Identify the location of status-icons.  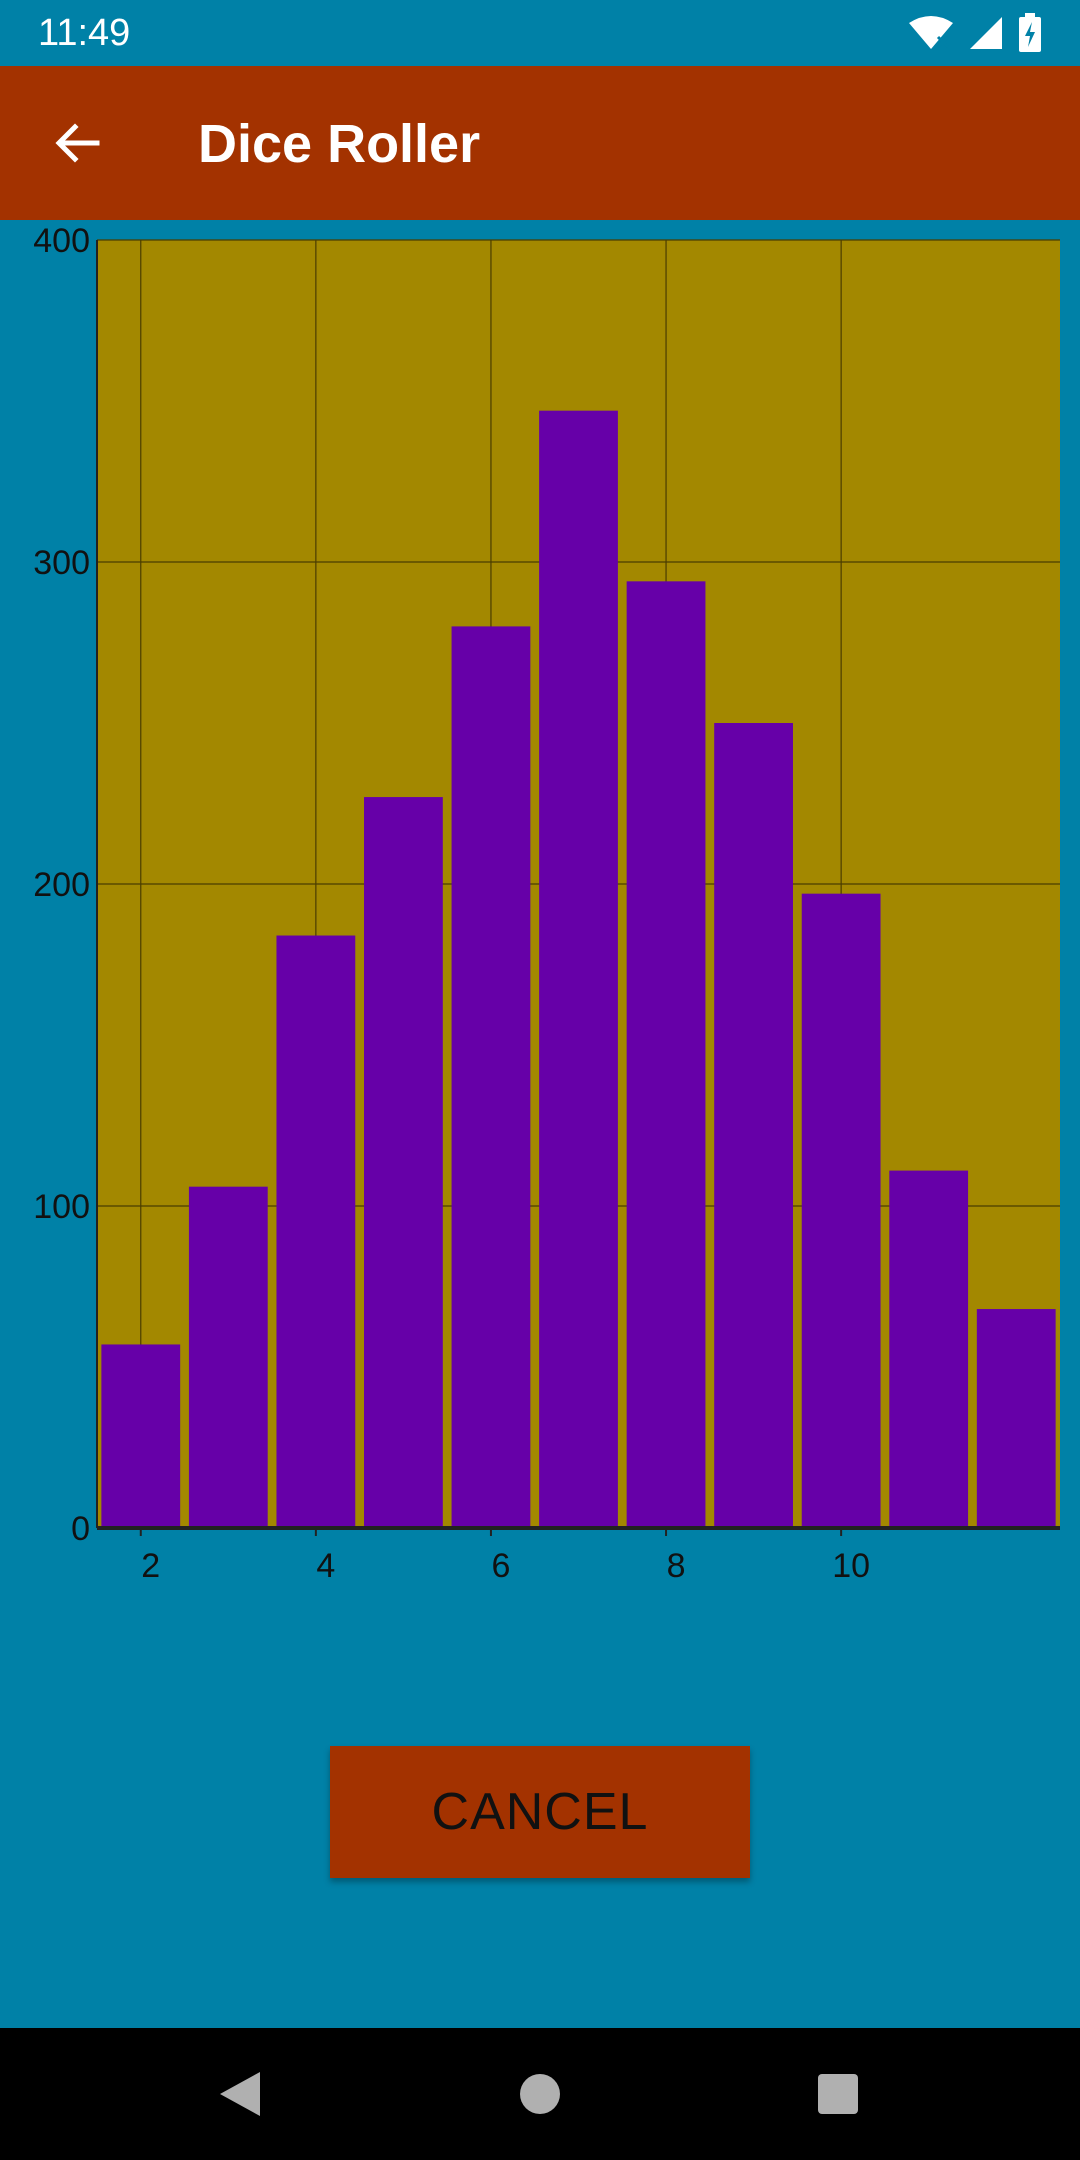
(975, 32).